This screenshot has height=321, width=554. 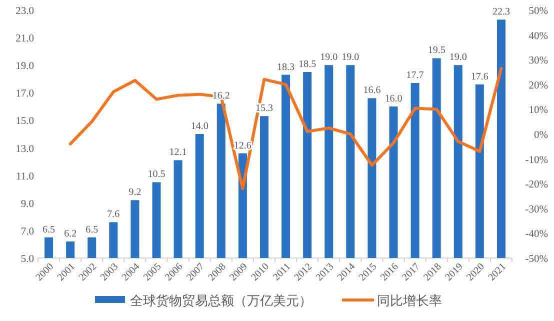 What do you see at coordinates (157, 174) in the screenshot?
I see `data-label: 10.5` at bounding box center [157, 174].